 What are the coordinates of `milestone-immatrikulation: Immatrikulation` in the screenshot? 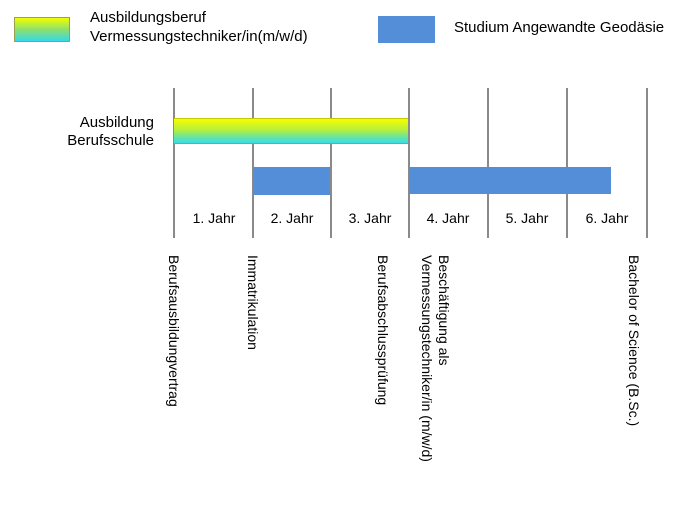 It's located at (253, 302).